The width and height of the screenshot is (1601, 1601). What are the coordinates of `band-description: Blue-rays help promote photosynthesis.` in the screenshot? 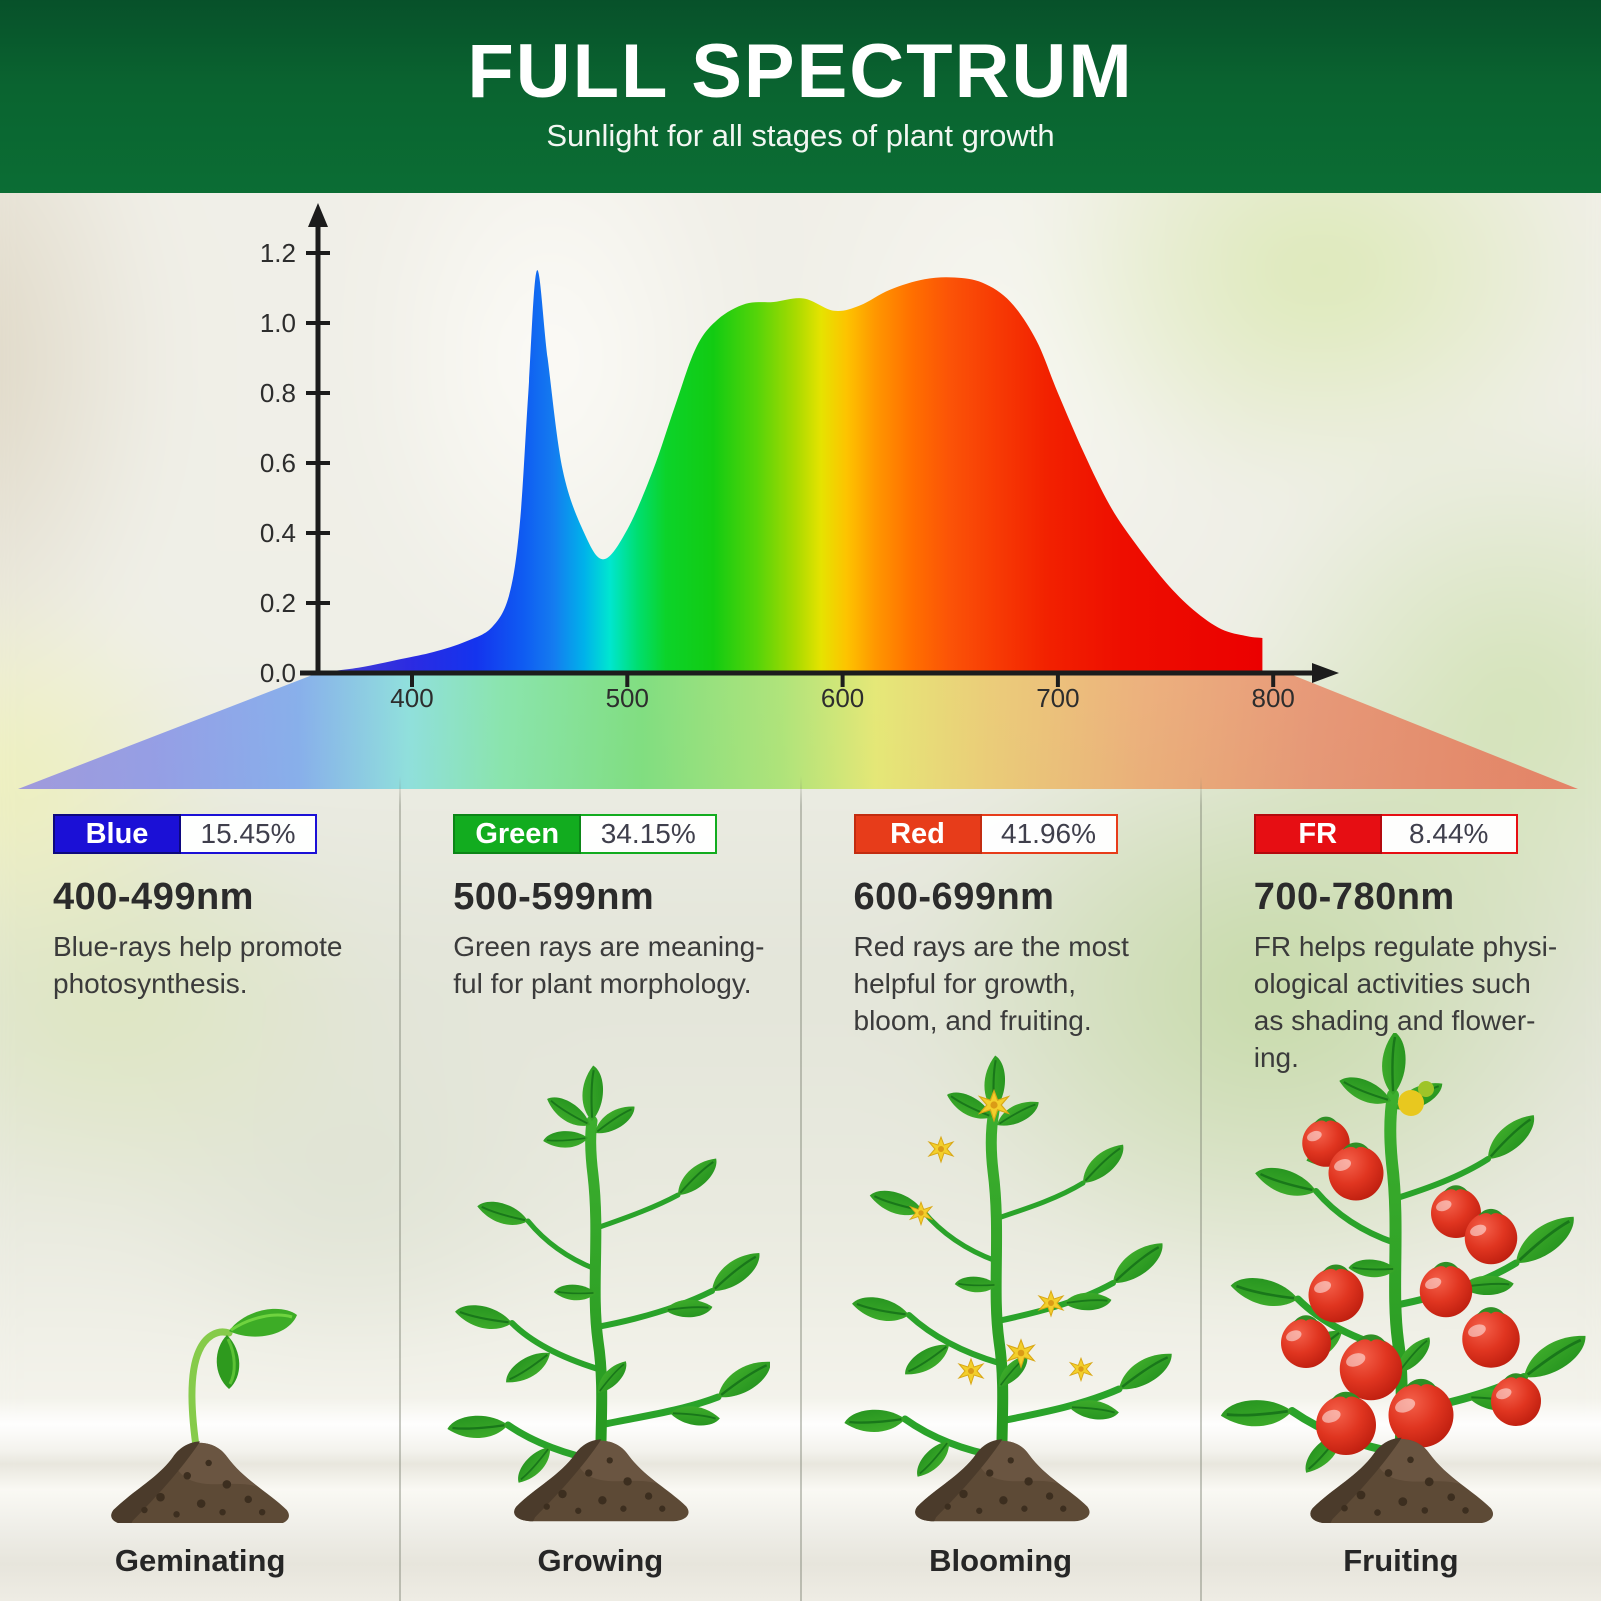 It's located at (198, 965).